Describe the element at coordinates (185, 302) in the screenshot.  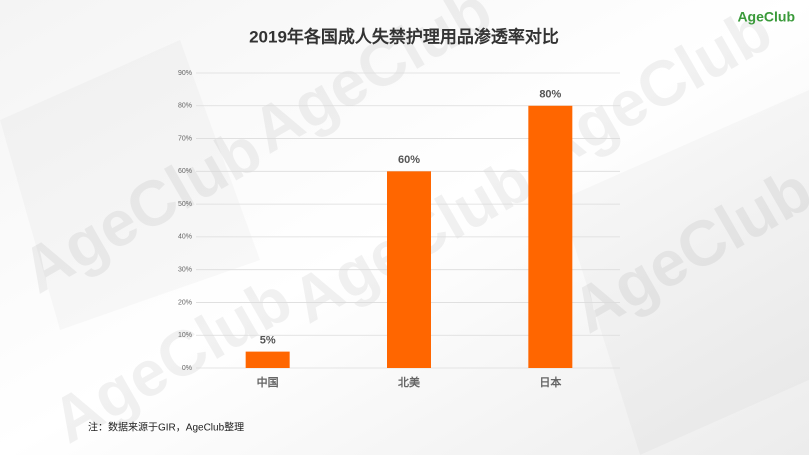
I see `y-tick-label: 20%` at that location.